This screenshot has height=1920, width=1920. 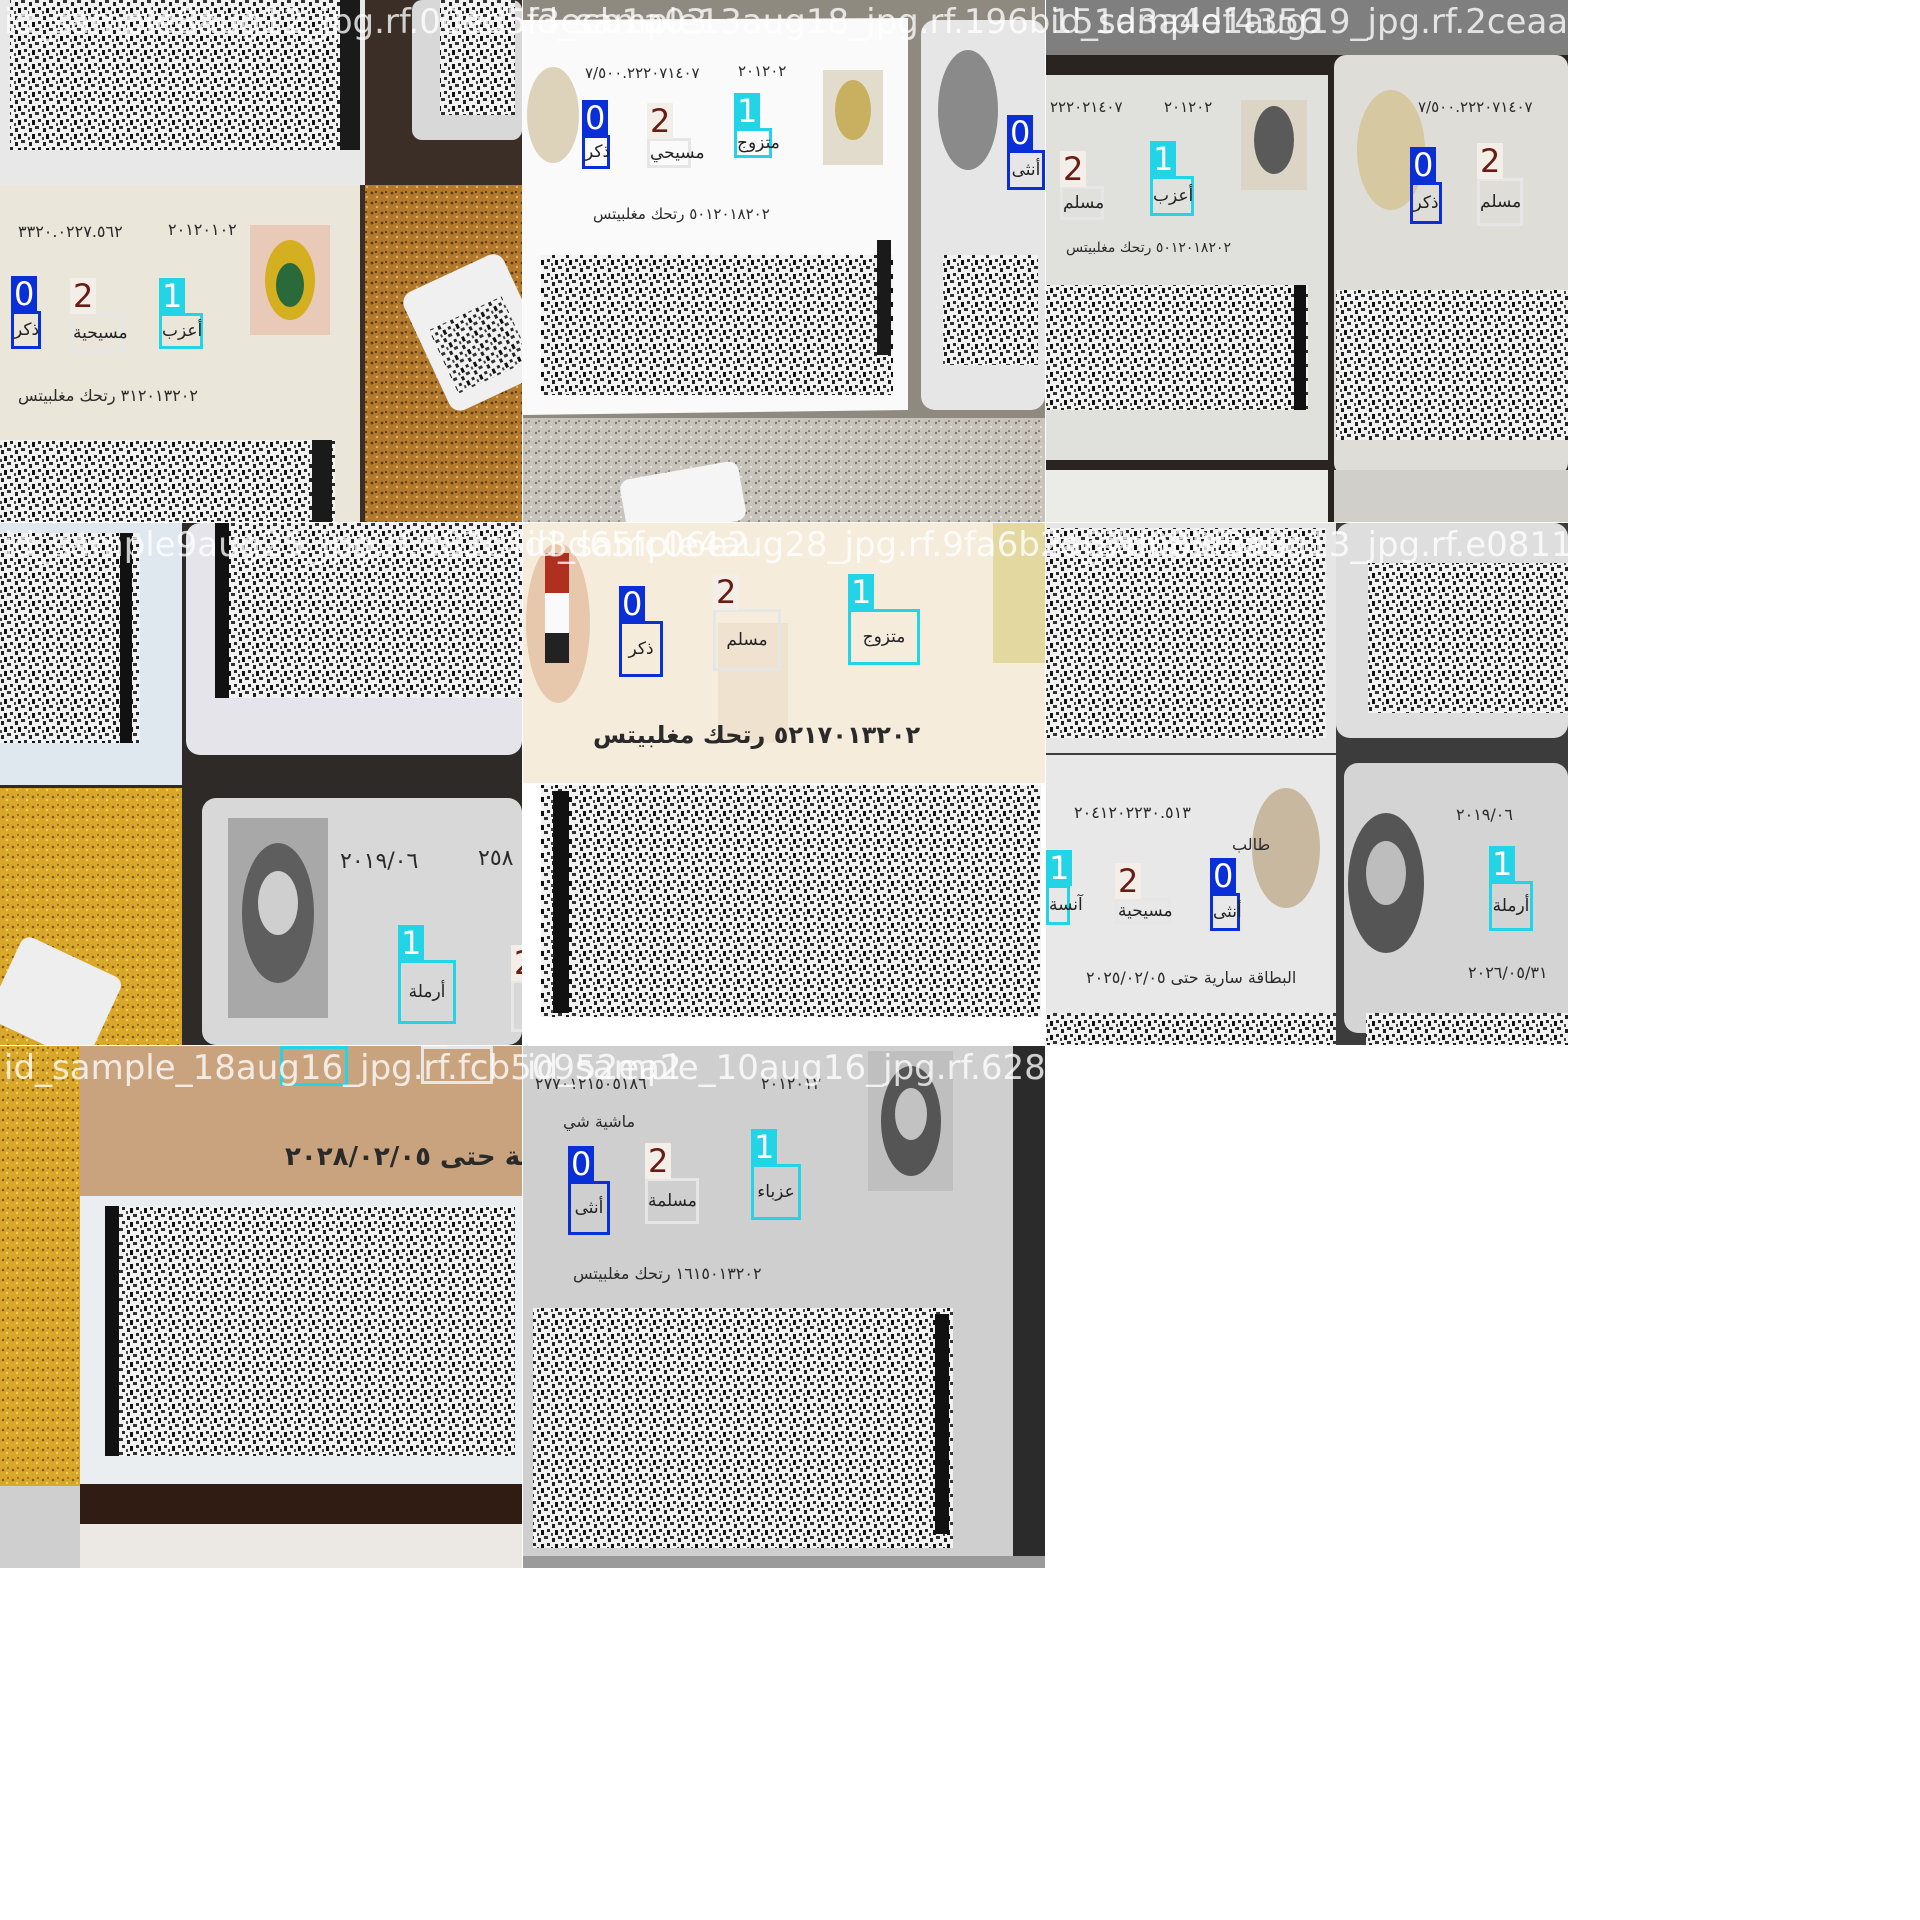 I want to click on card-number-text-2: ٧/٥٠٠.٢٢٢٠٧١٤٠٧, so click(x=1475, y=107).